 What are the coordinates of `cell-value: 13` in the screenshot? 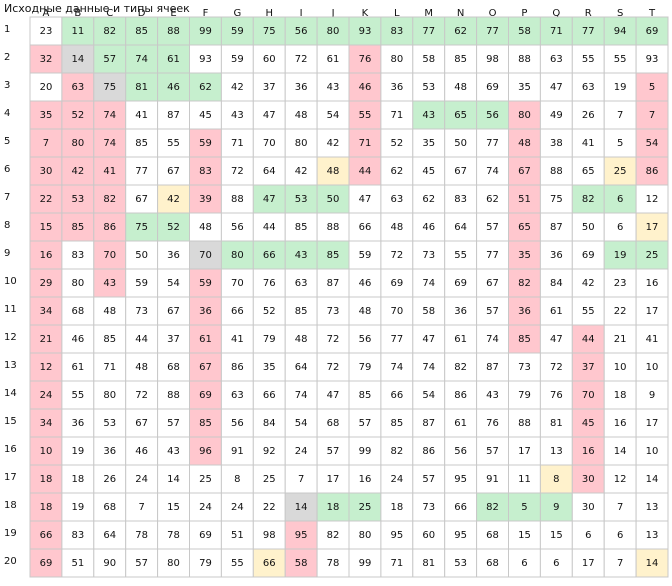 It's located at (652, 507).